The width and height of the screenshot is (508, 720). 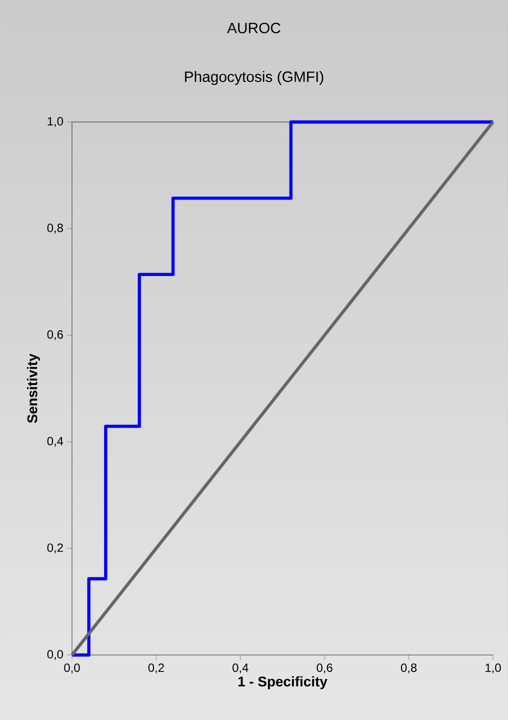 I want to click on x-tick-label: 1,0, so click(x=493, y=669).